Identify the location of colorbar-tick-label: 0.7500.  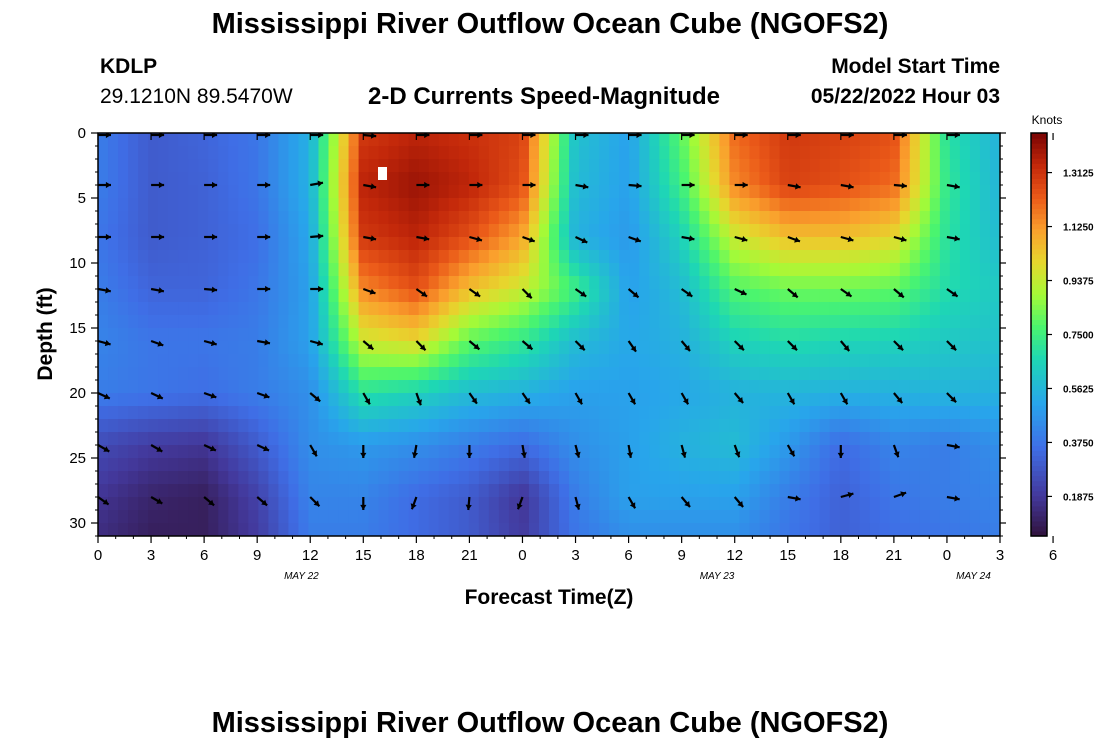
(1078, 336).